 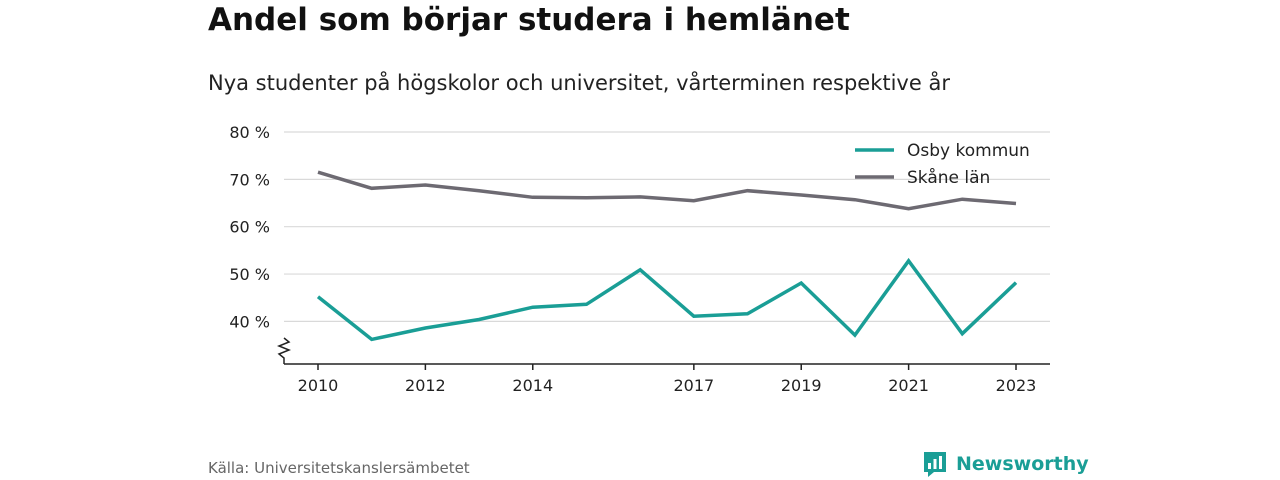 I want to click on series-line-osby-kommun, so click(x=667, y=299).